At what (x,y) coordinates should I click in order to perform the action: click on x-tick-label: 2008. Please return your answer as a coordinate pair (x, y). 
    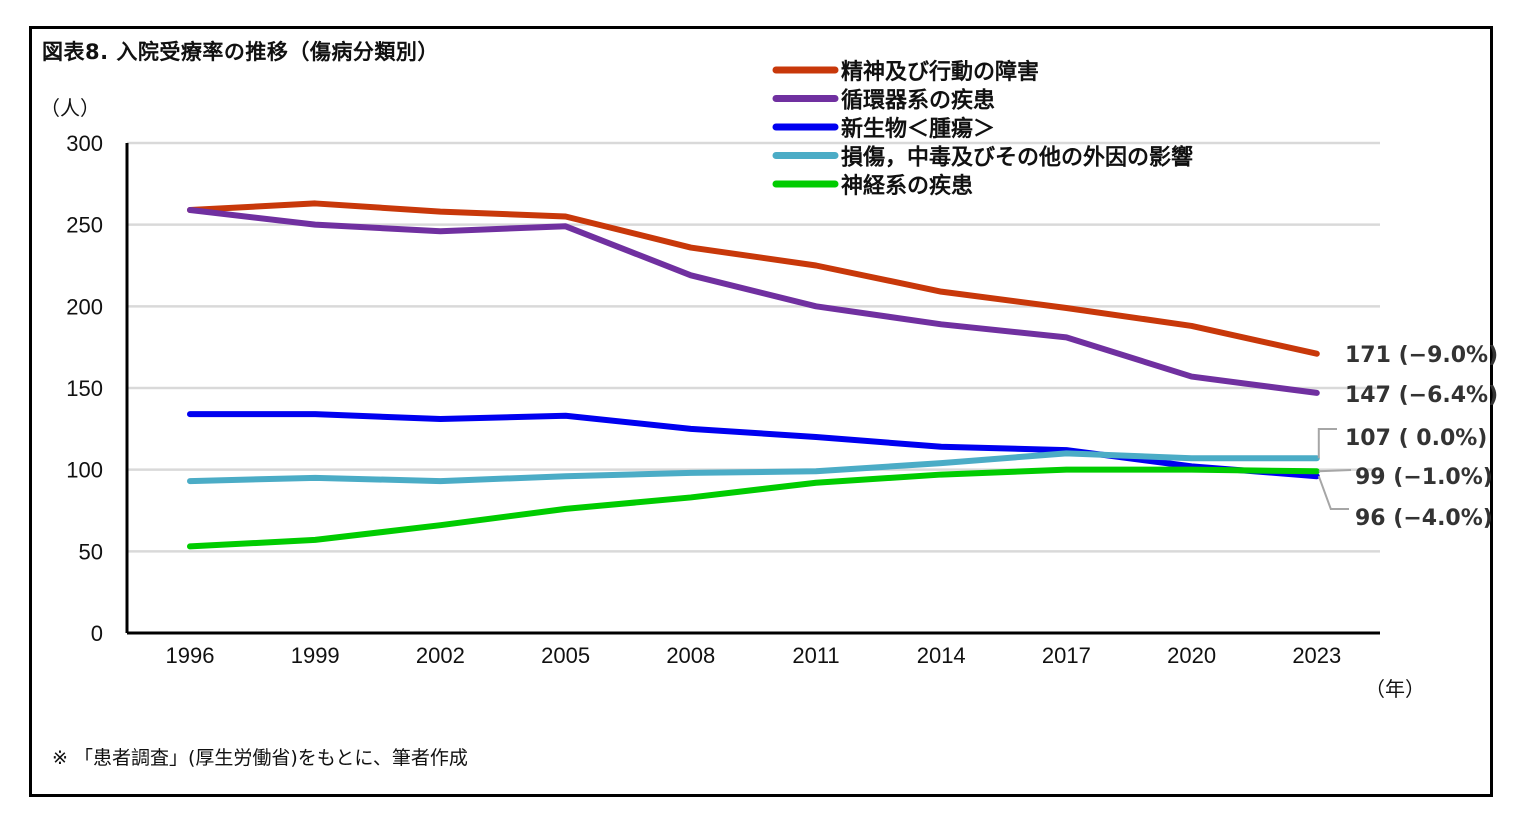
    Looking at the image, I should click on (690, 655).